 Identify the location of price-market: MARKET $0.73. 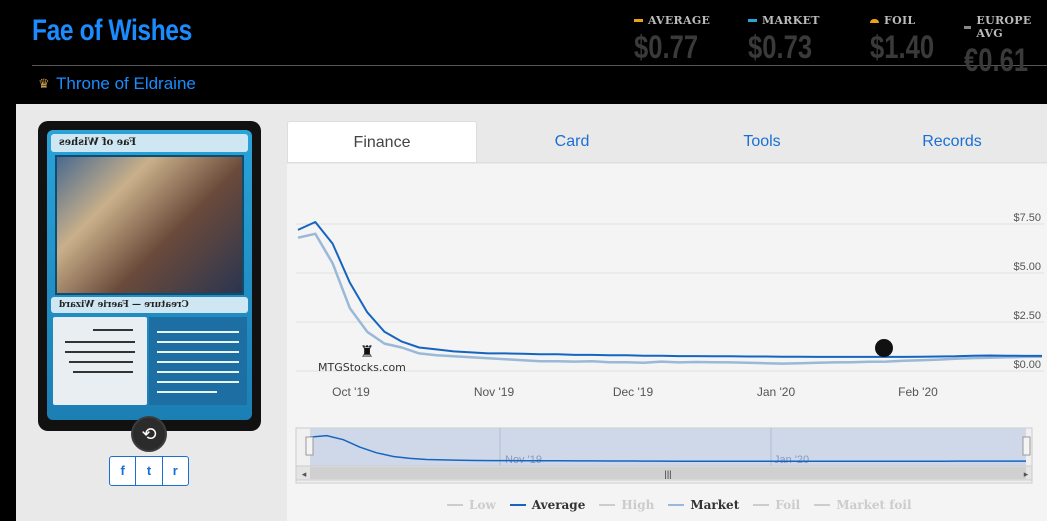
(788, 40).